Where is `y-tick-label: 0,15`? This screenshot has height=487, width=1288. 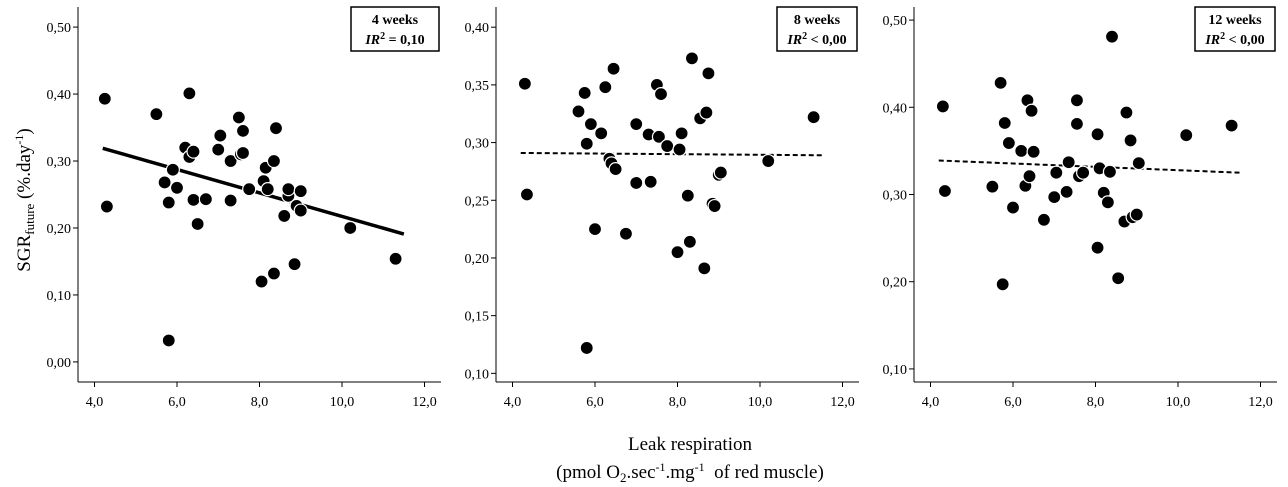 y-tick-label: 0,15 is located at coordinates (477, 317).